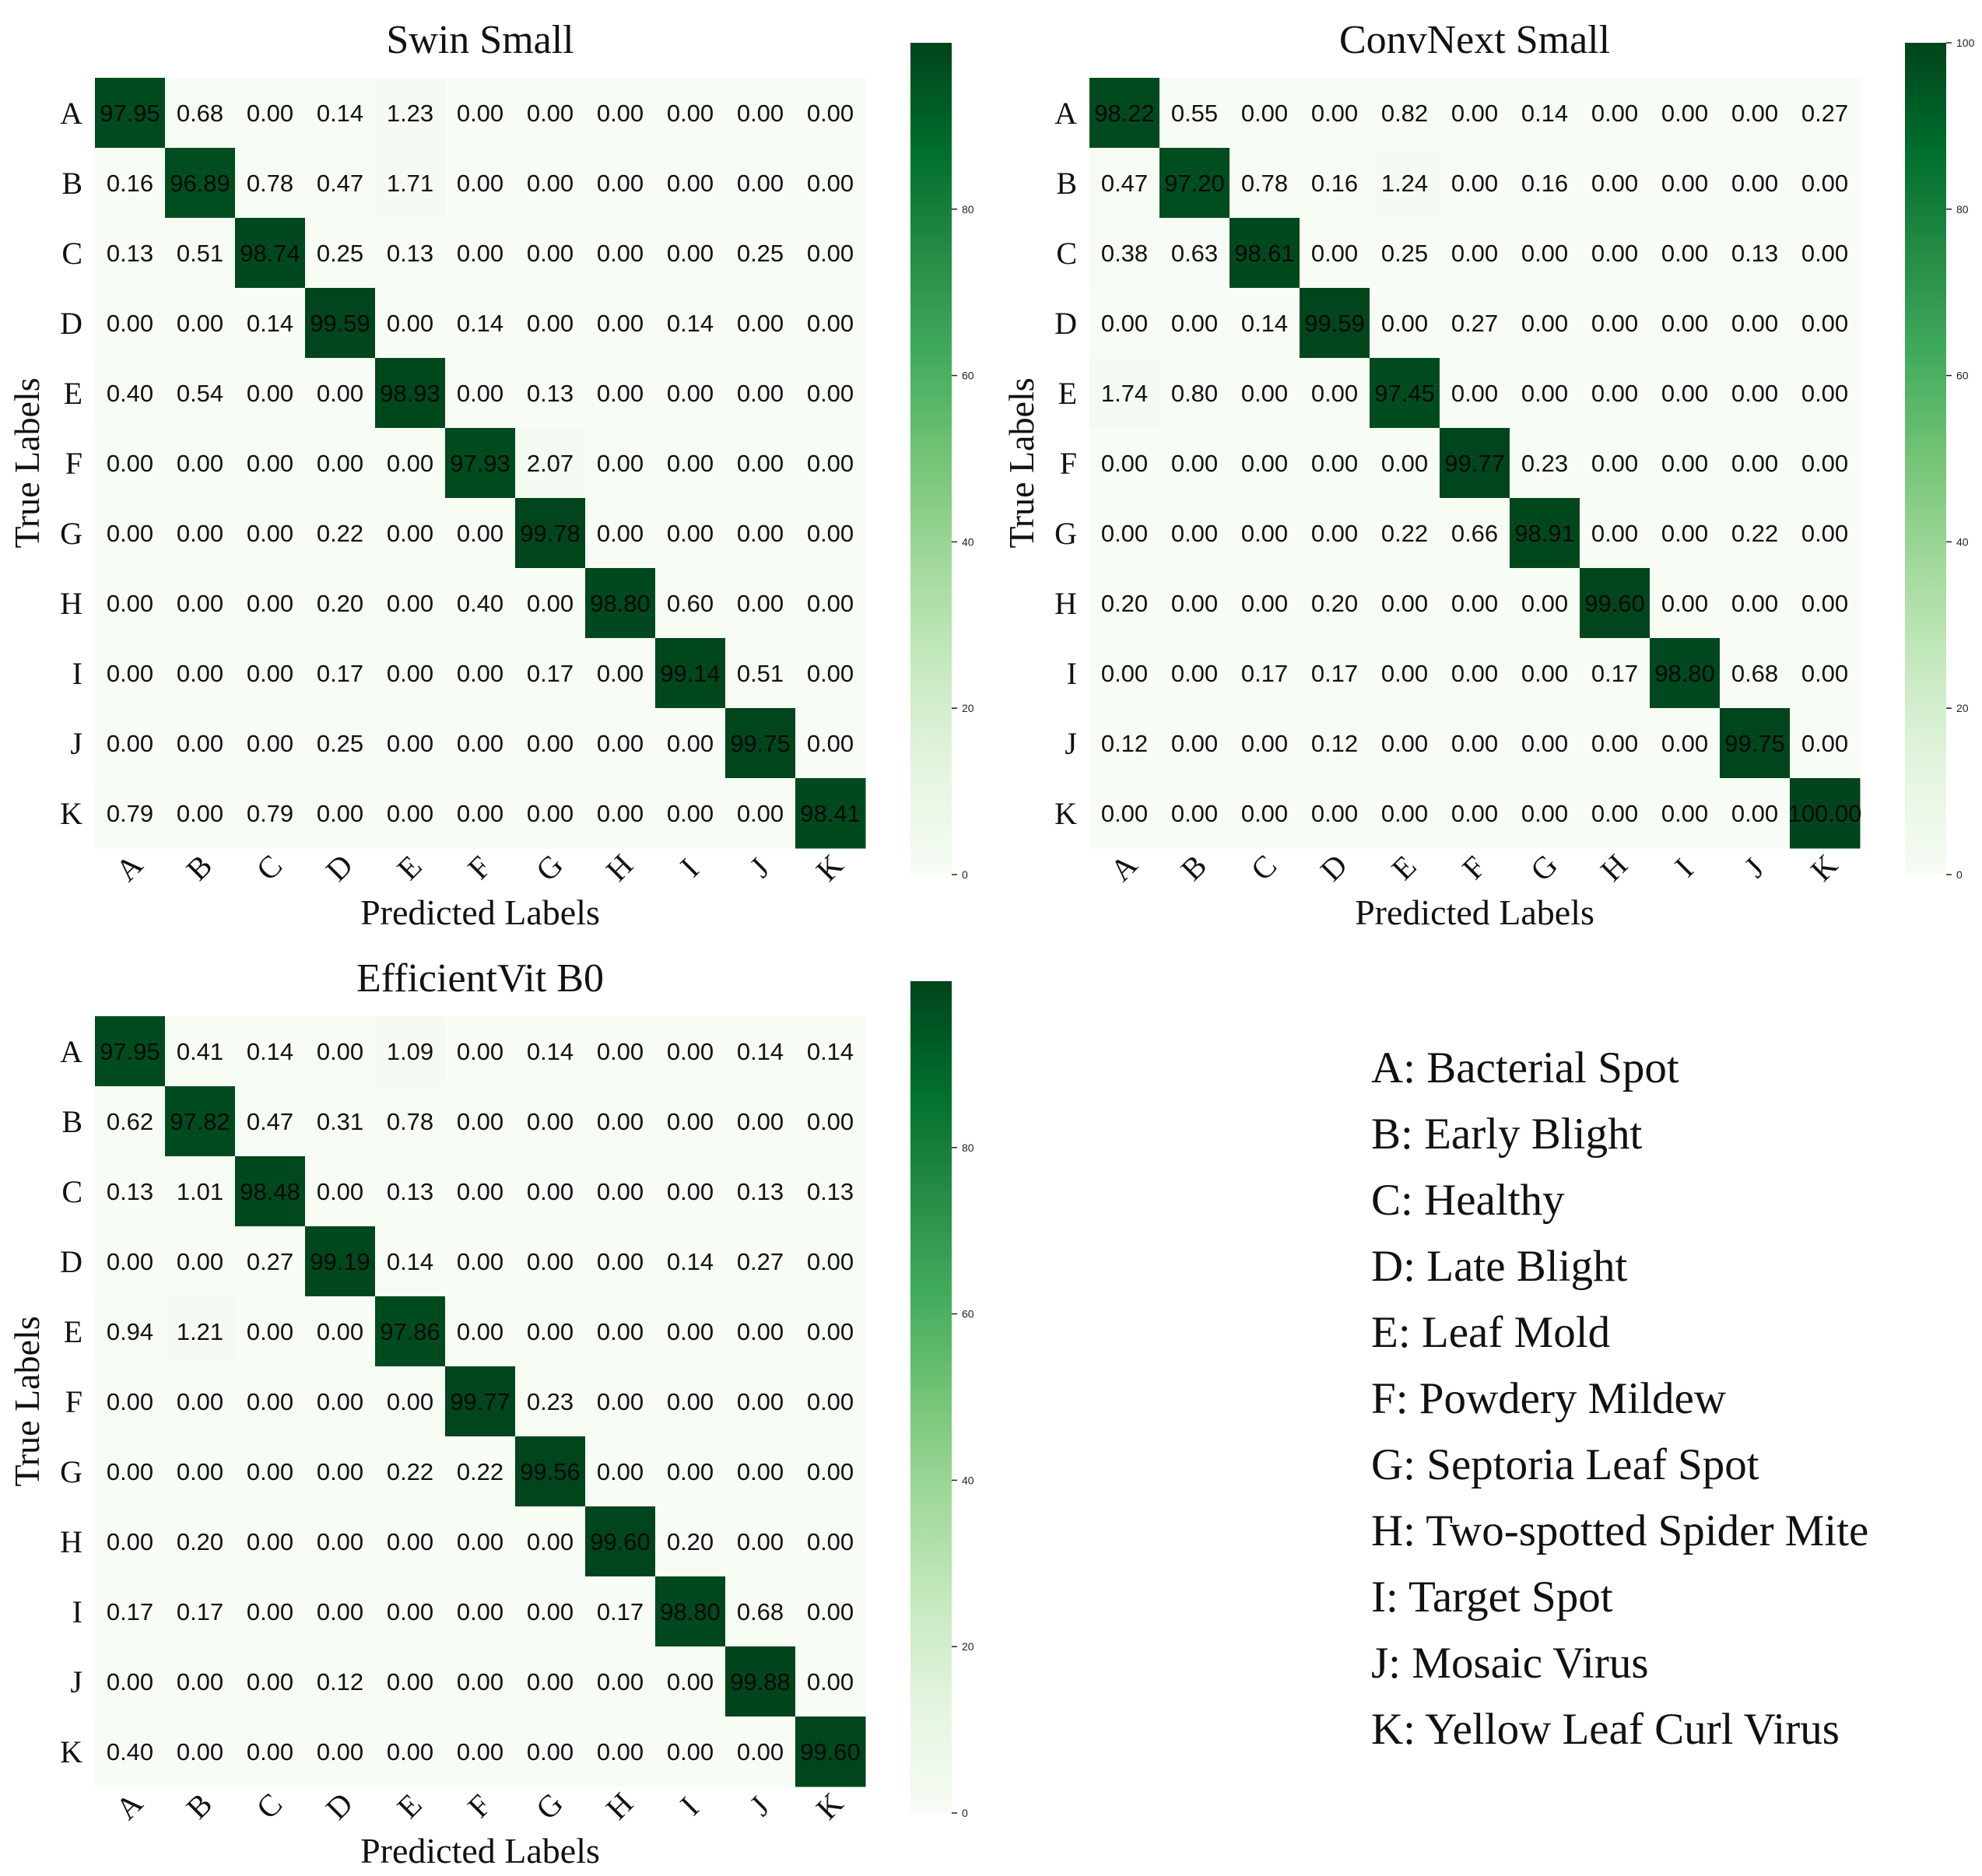 The image size is (1982, 1876). I want to click on cell-value-label: 0.17, so click(620, 1611).